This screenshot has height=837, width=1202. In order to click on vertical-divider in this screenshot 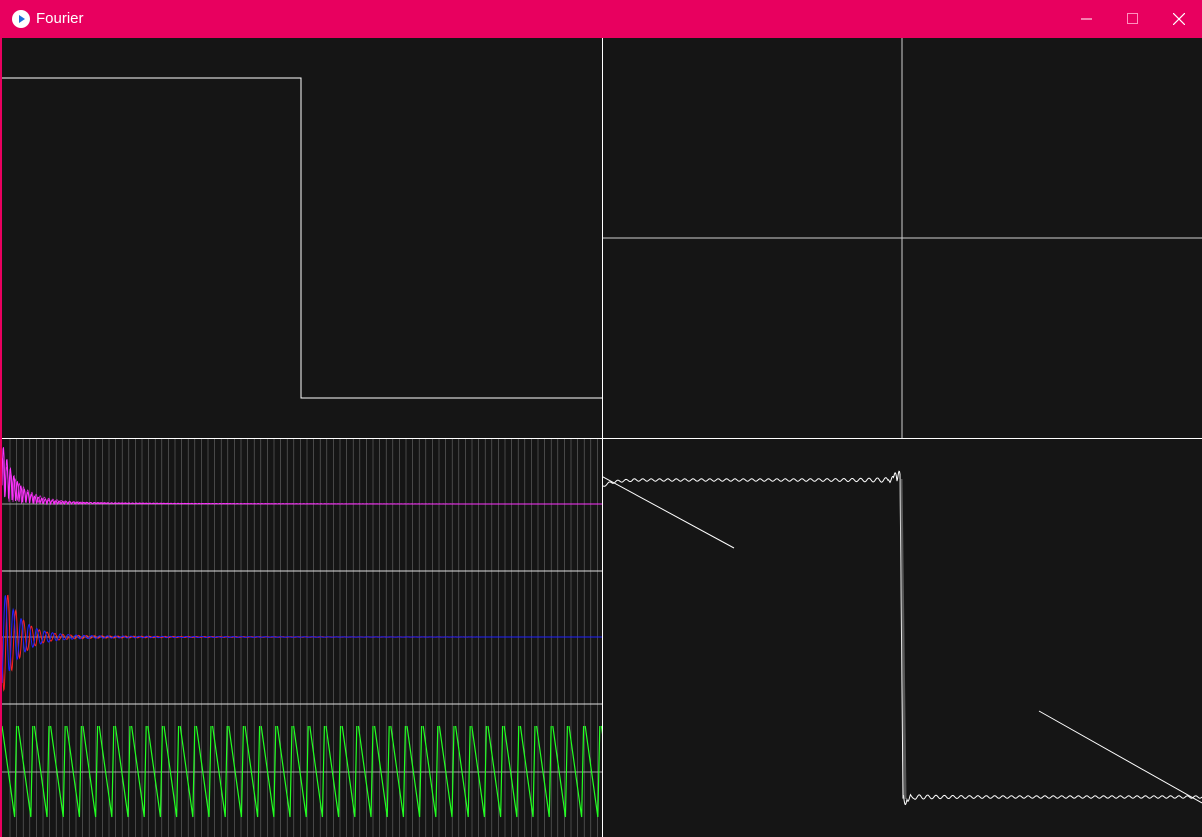, I will do `click(602, 437)`.